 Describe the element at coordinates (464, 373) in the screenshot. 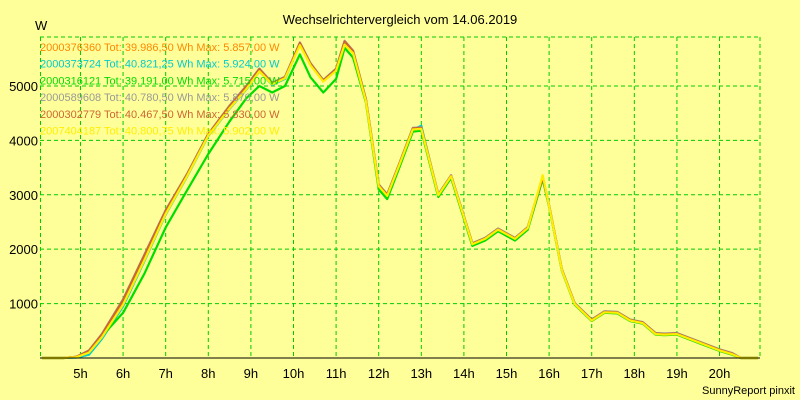

I see `x-tick-label: 14h` at that location.